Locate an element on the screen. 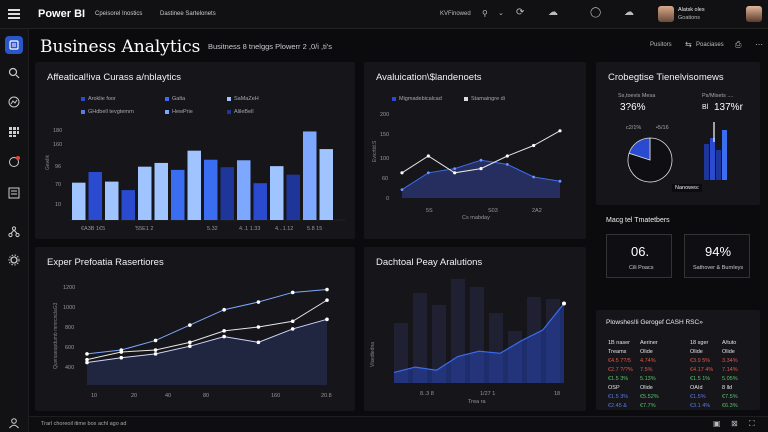  x-tick: 4..1 1.33 is located at coordinates (249, 229).